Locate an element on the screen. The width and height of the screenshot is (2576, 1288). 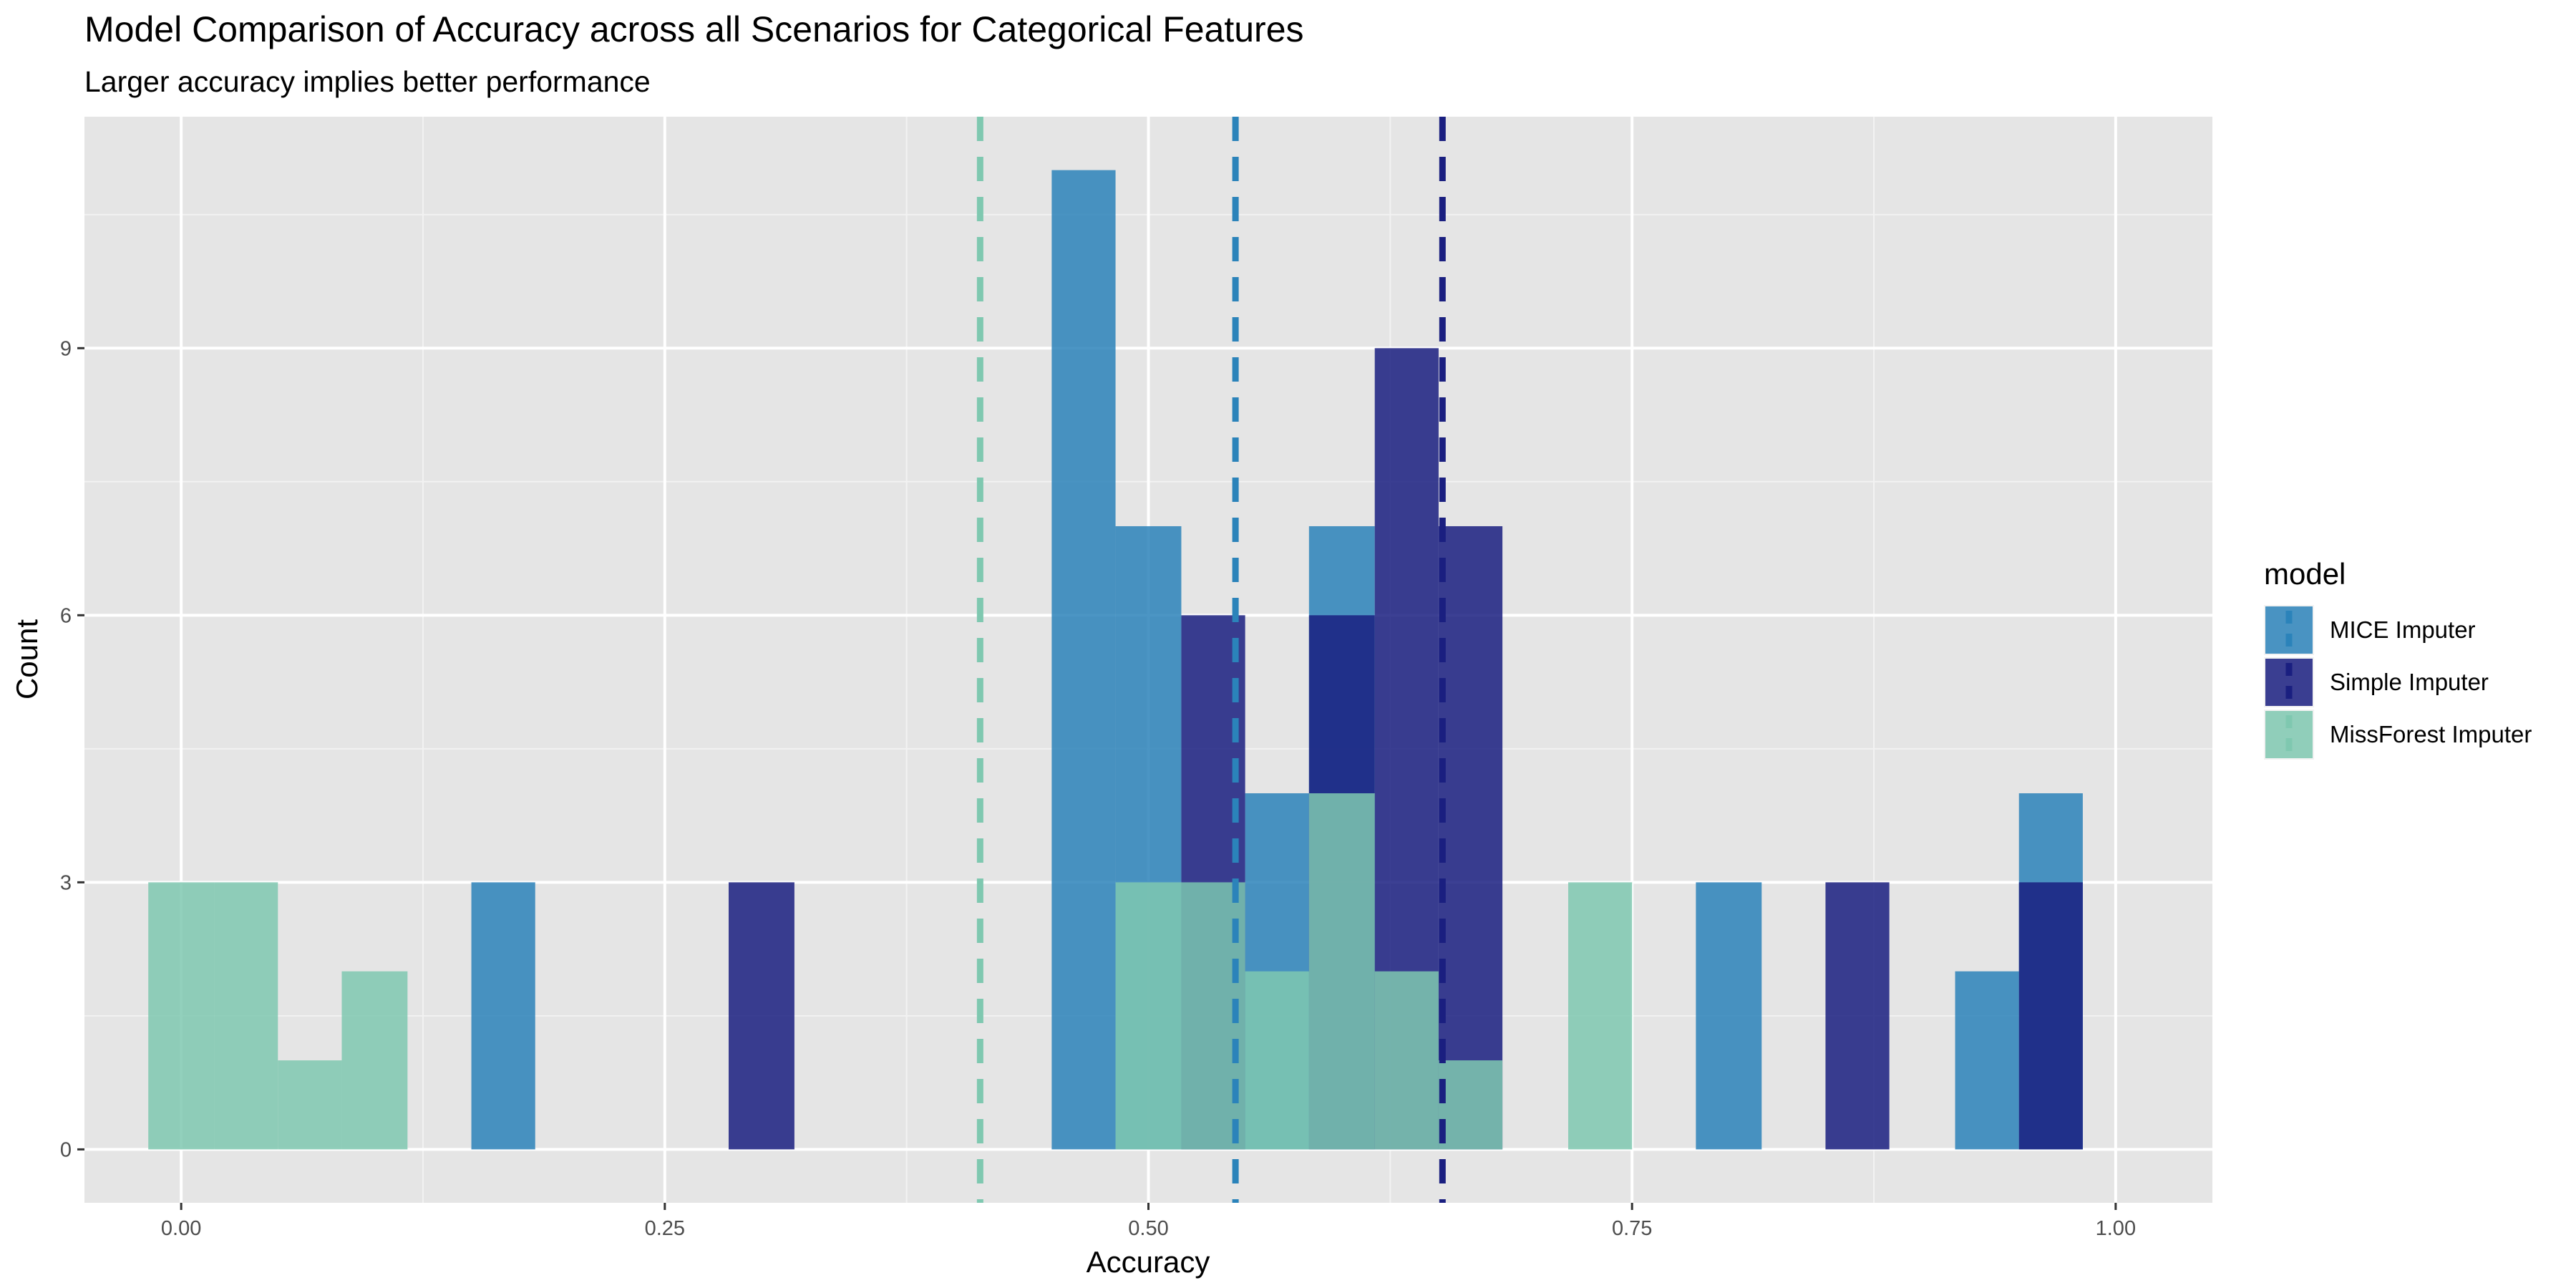
x-axis: 0.00 0.25 0.50 0.75 1.00 is located at coordinates (1148, 1221).